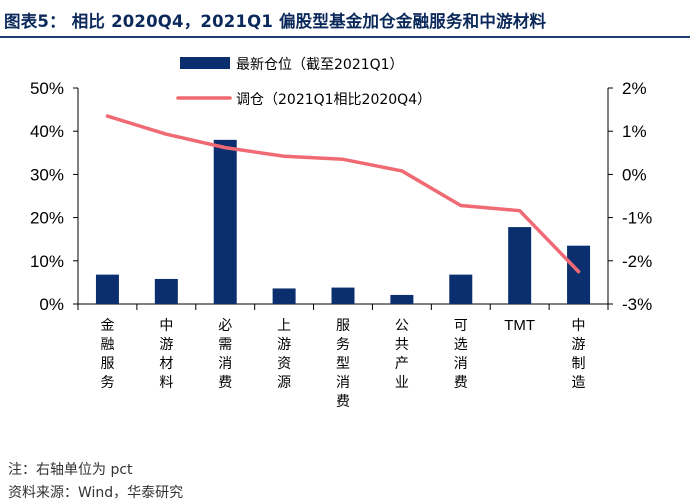 This screenshot has width=690, height=502. What do you see at coordinates (96, 493) in the screenshot?
I see `footnote-source: 资料来源：Wind，华泰研究` at bounding box center [96, 493].